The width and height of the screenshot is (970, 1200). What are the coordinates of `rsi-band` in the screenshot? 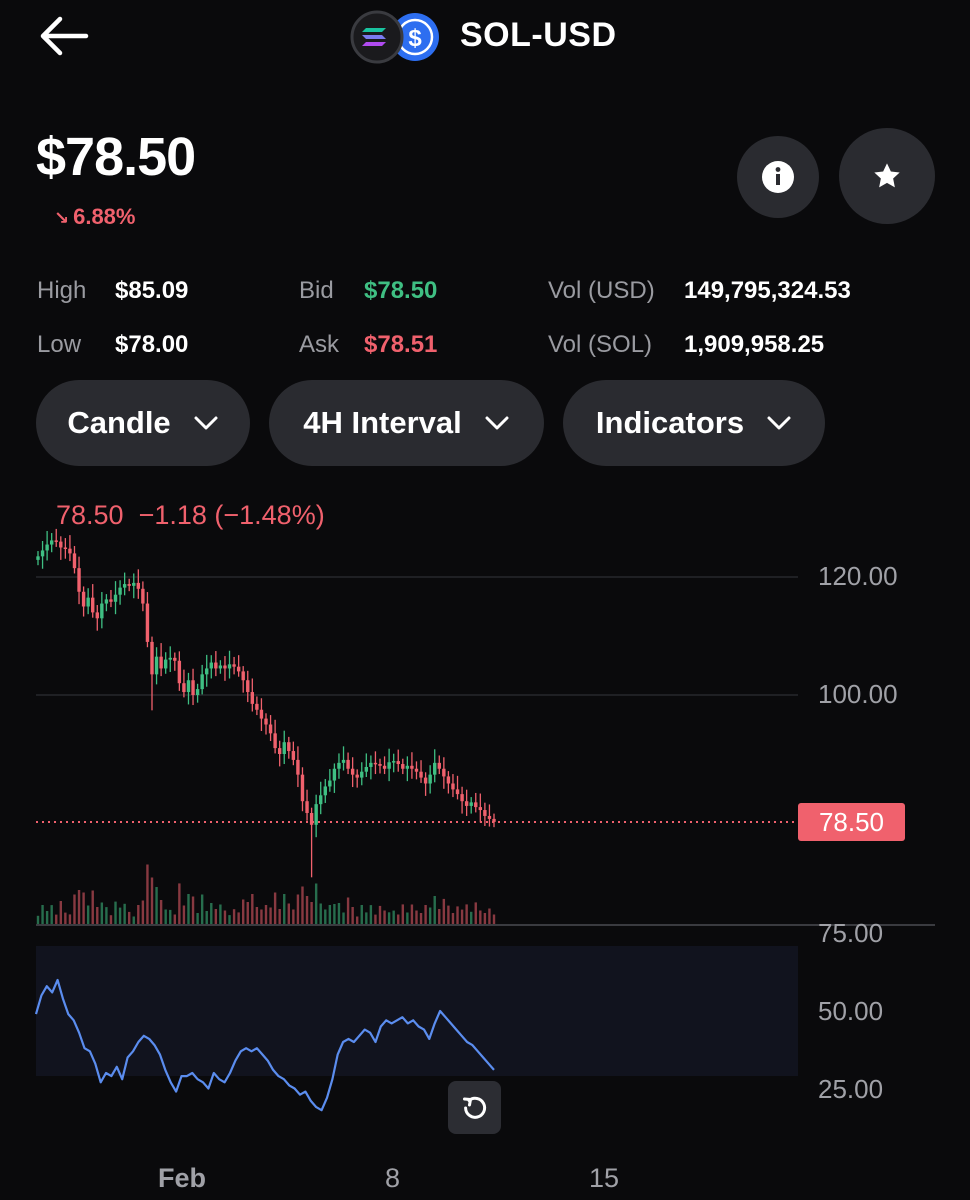 It's located at (417, 1011).